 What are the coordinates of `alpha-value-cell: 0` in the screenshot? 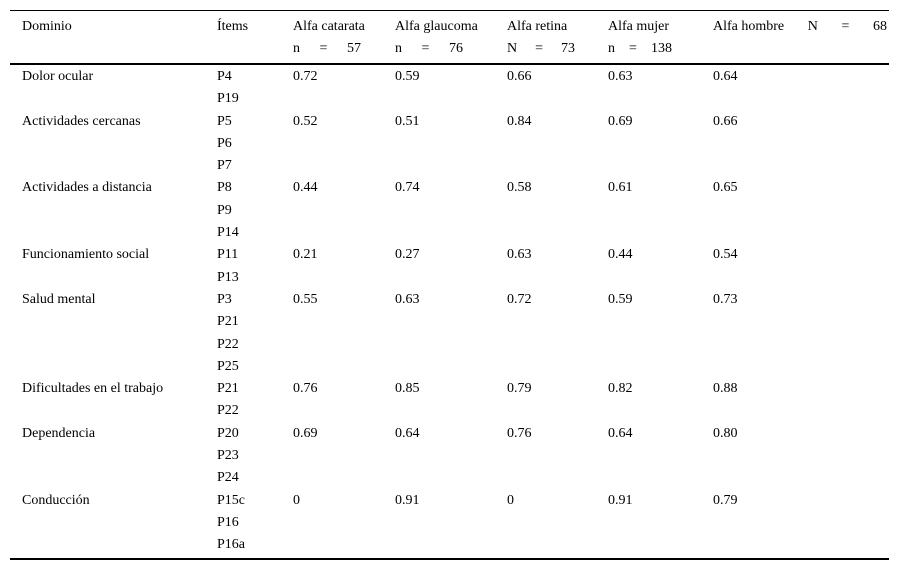 It's located at (510, 500).